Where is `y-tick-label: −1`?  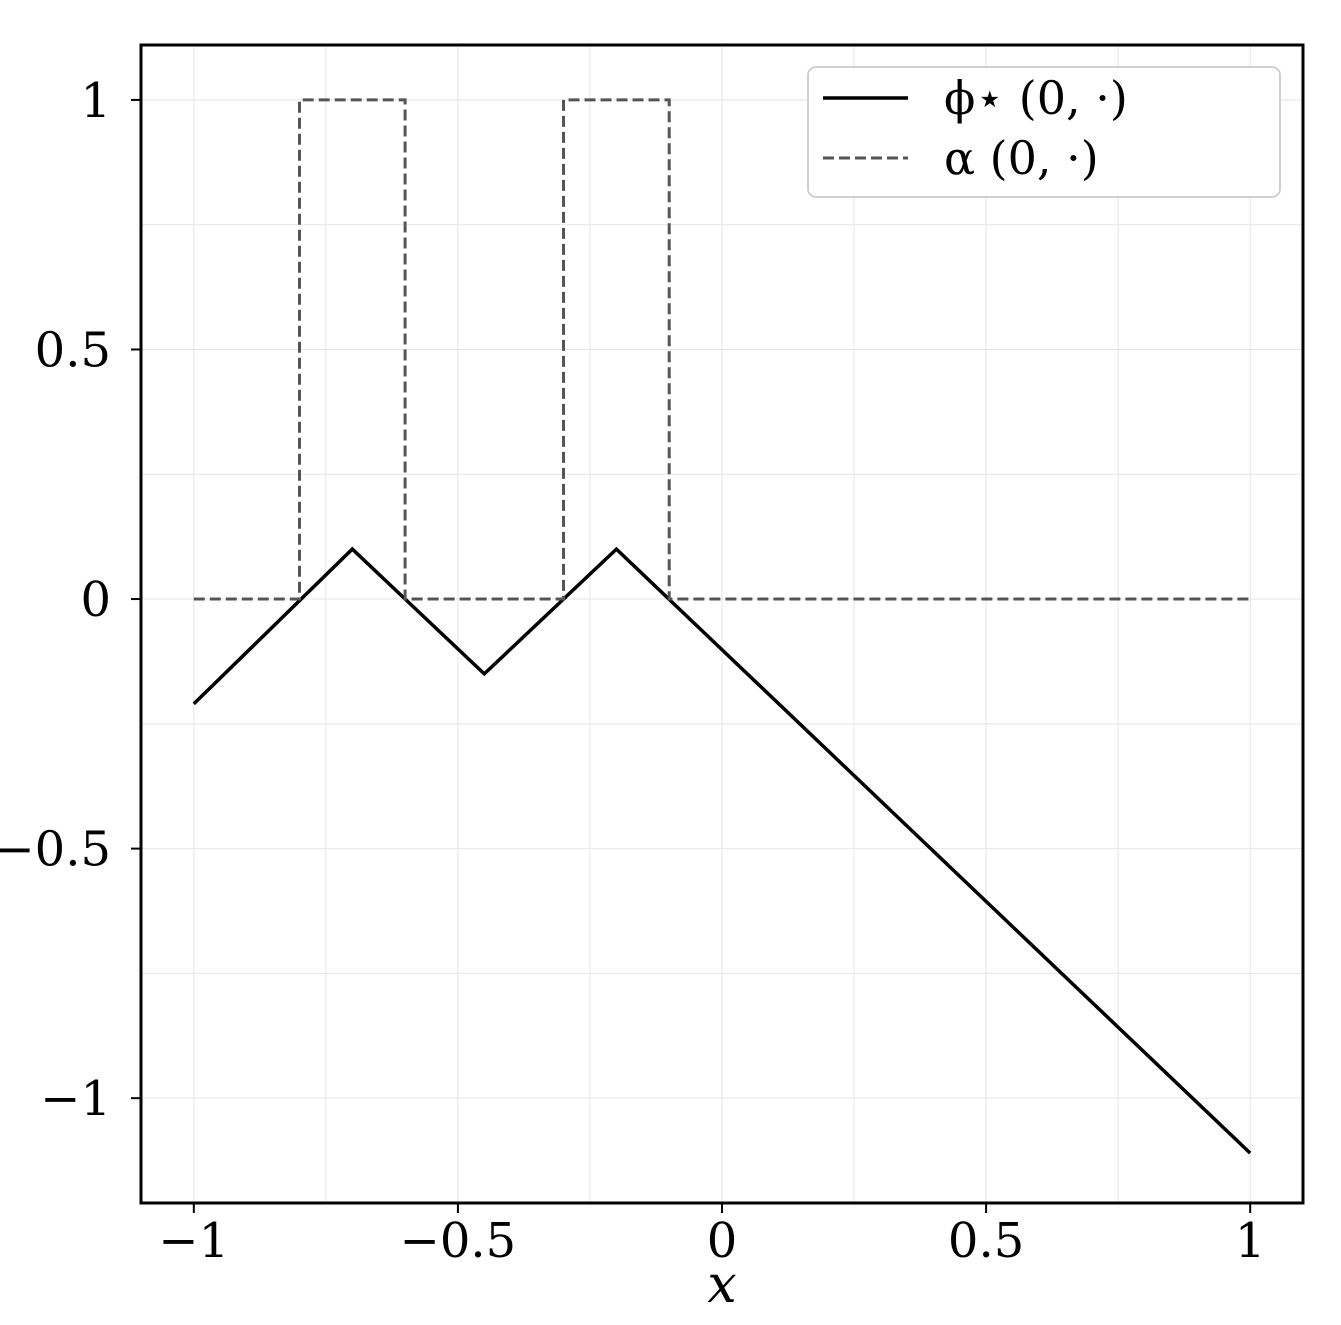 y-tick-label: −1 is located at coordinates (75, 1099).